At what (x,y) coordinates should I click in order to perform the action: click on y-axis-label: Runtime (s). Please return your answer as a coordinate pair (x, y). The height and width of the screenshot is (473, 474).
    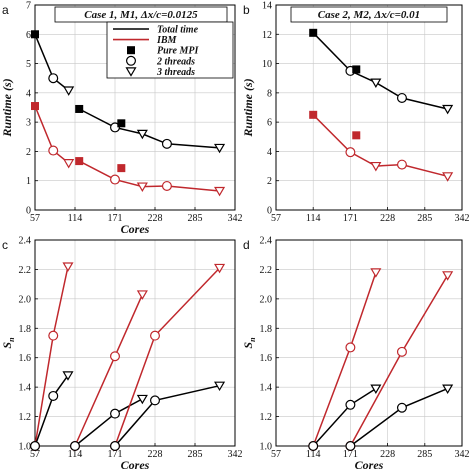
    Looking at the image, I should click on (248, 107).